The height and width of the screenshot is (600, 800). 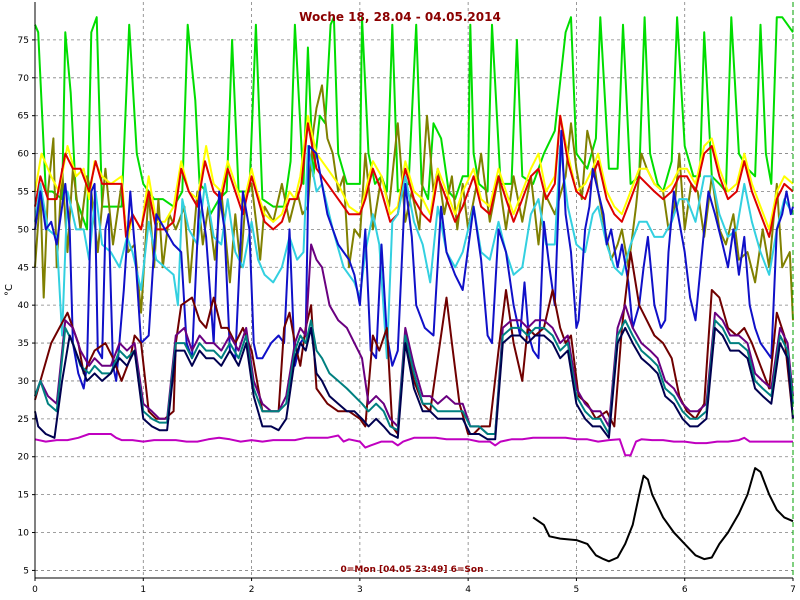 What do you see at coordinates (793, 590) in the screenshot?
I see `x-tick-label: 7` at bounding box center [793, 590].